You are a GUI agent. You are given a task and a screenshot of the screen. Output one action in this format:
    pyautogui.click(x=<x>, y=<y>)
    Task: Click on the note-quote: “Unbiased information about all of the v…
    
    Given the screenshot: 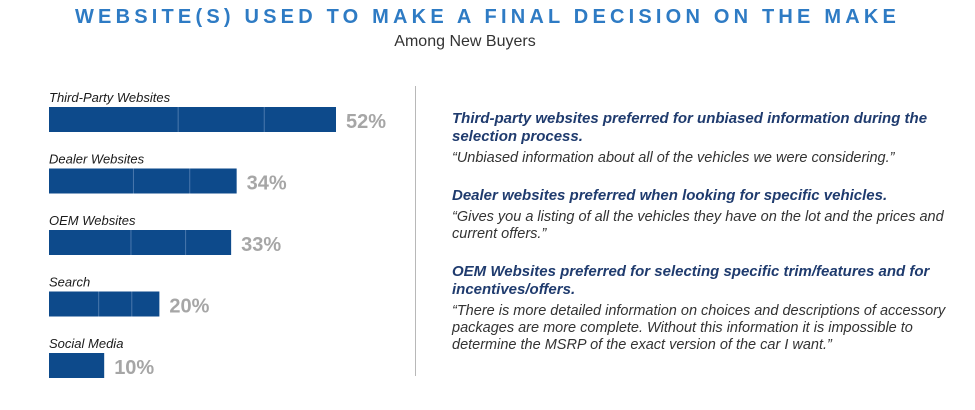 What is the action you would take?
    pyautogui.click(x=673, y=158)
    